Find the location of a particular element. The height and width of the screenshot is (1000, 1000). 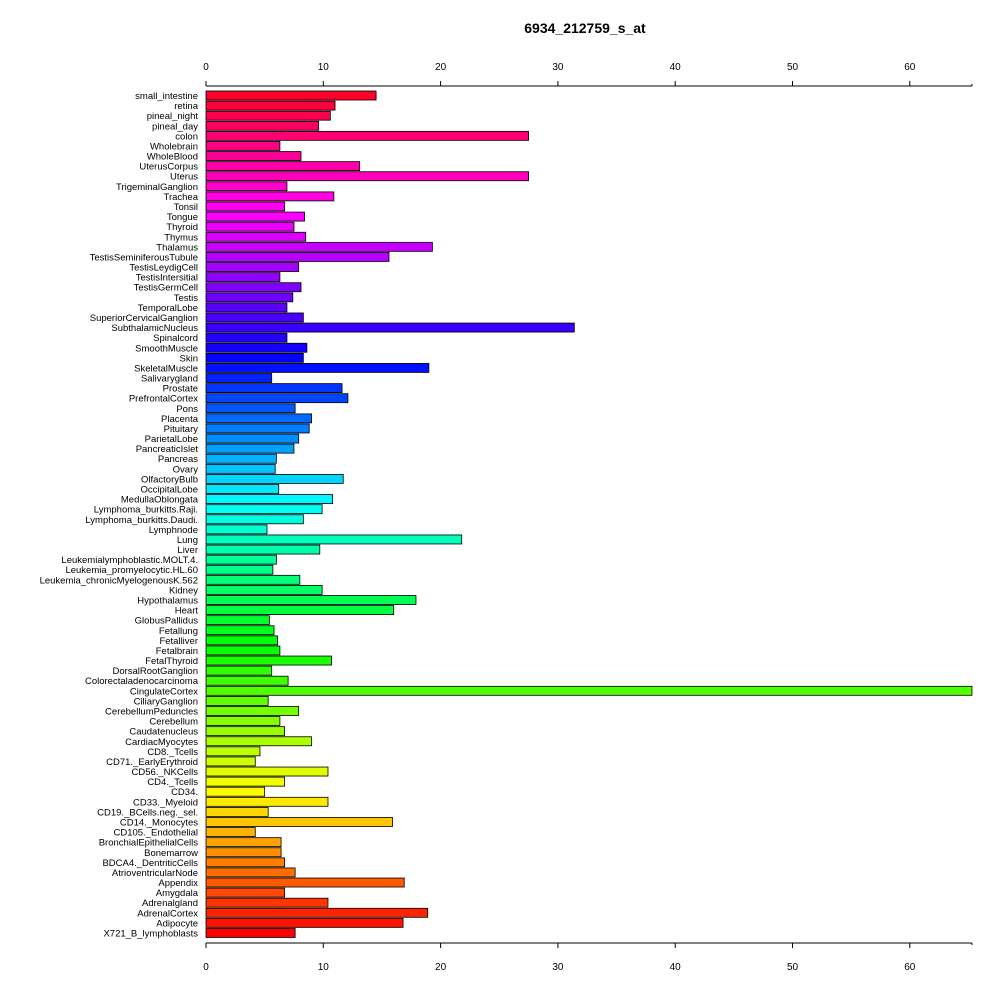

category-label: CD4._Tcells is located at coordinates (172, 782).